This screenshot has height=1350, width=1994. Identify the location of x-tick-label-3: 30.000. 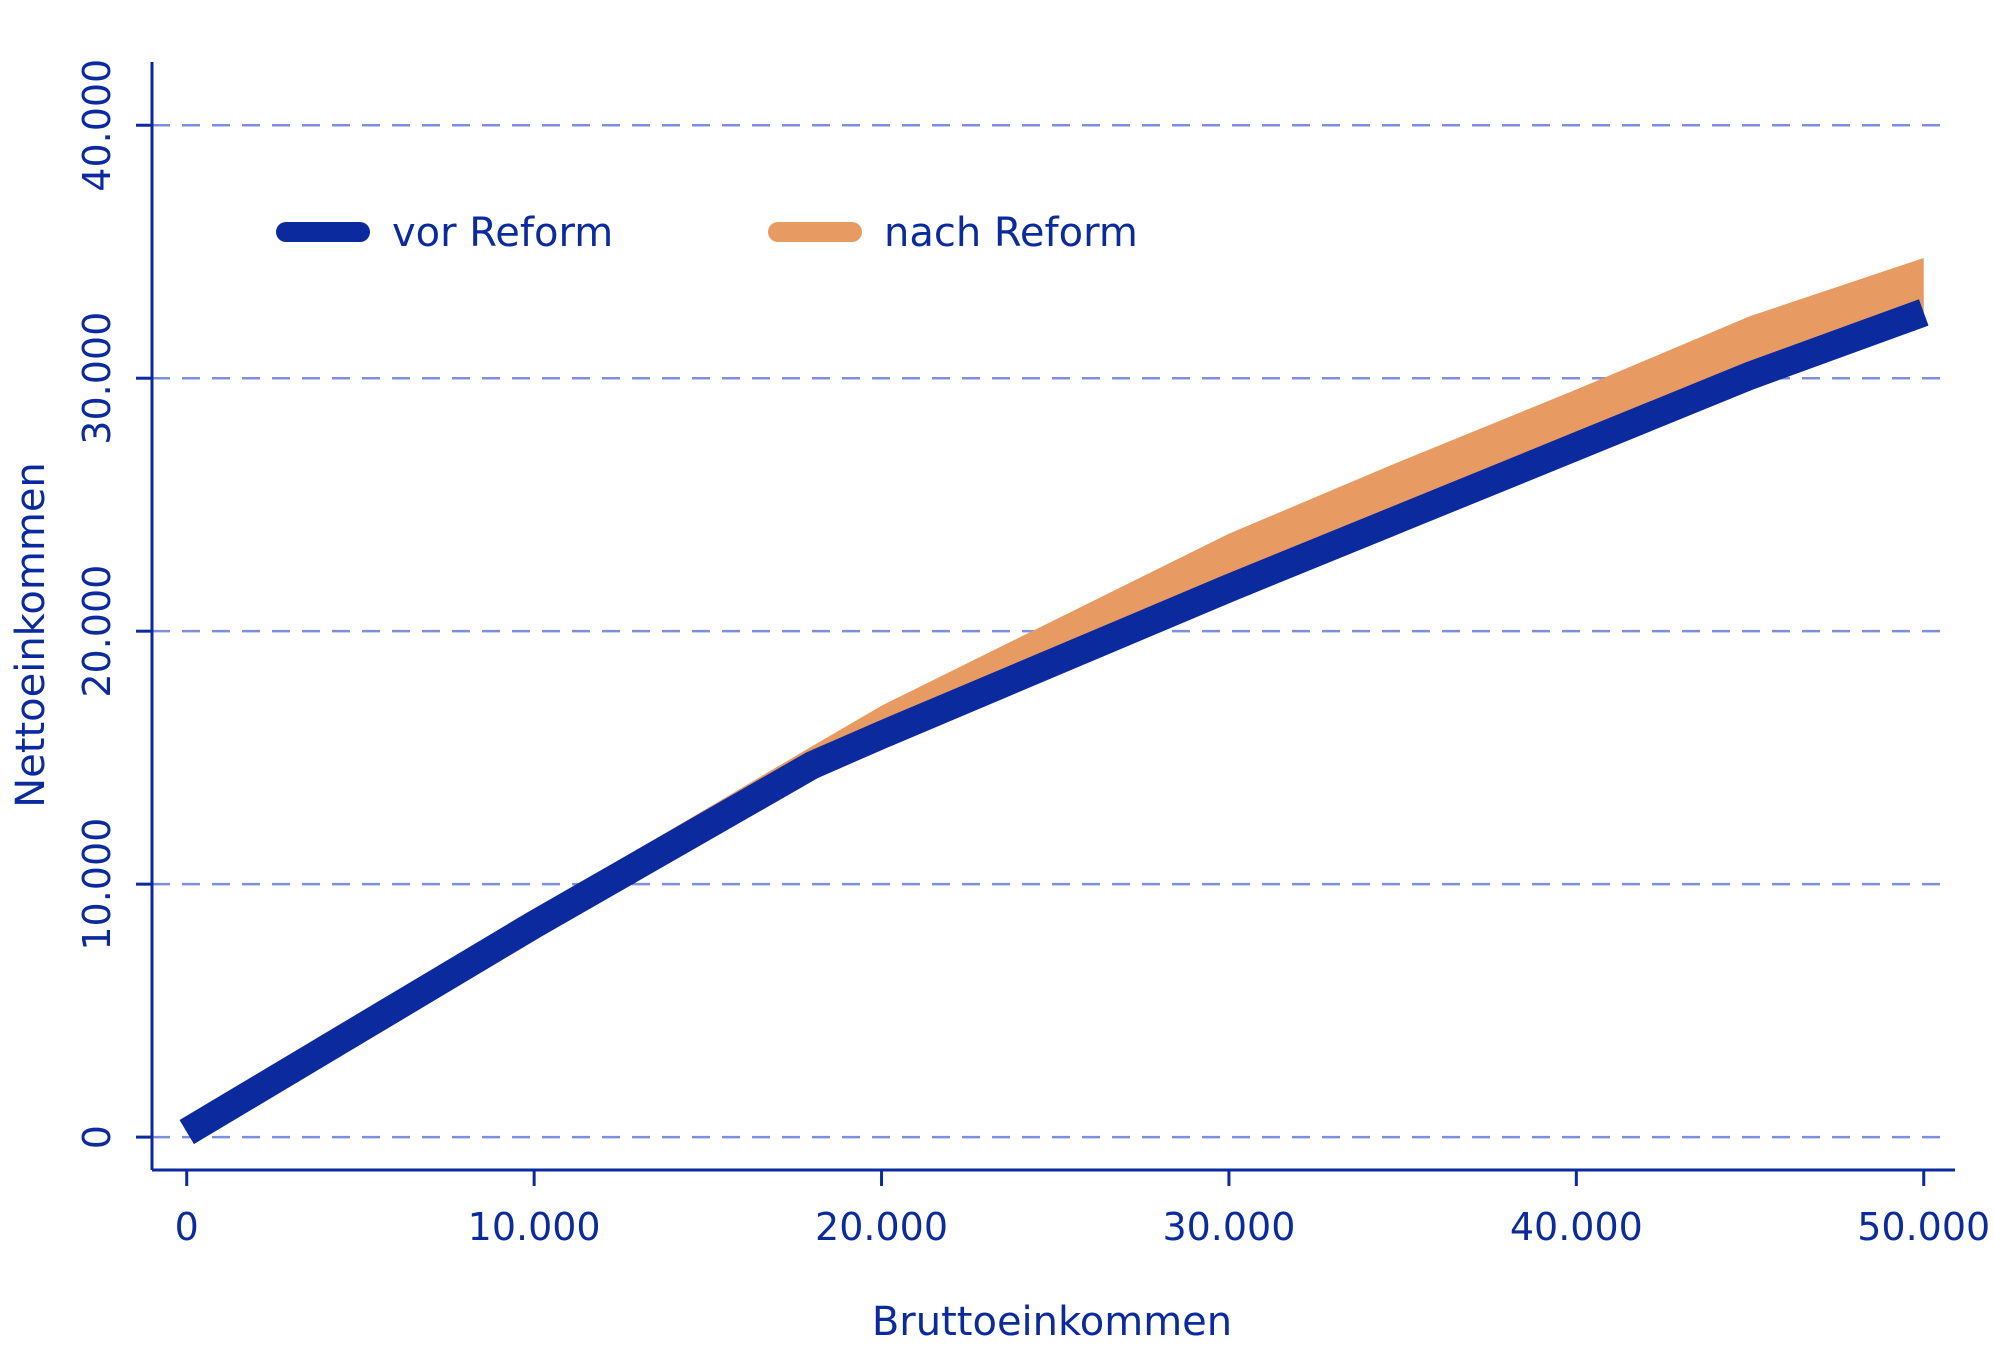
(1228, 1227).